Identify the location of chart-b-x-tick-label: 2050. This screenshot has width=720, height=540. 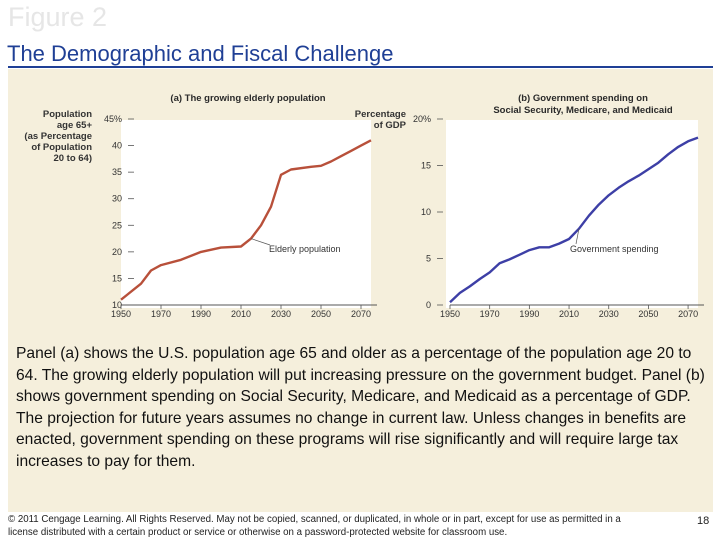
(648, 314).